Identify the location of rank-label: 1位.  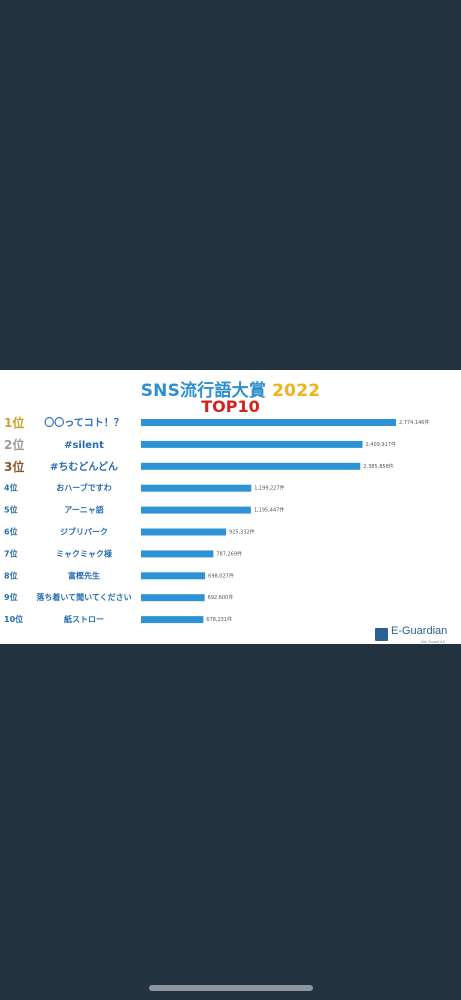
(14, 422).